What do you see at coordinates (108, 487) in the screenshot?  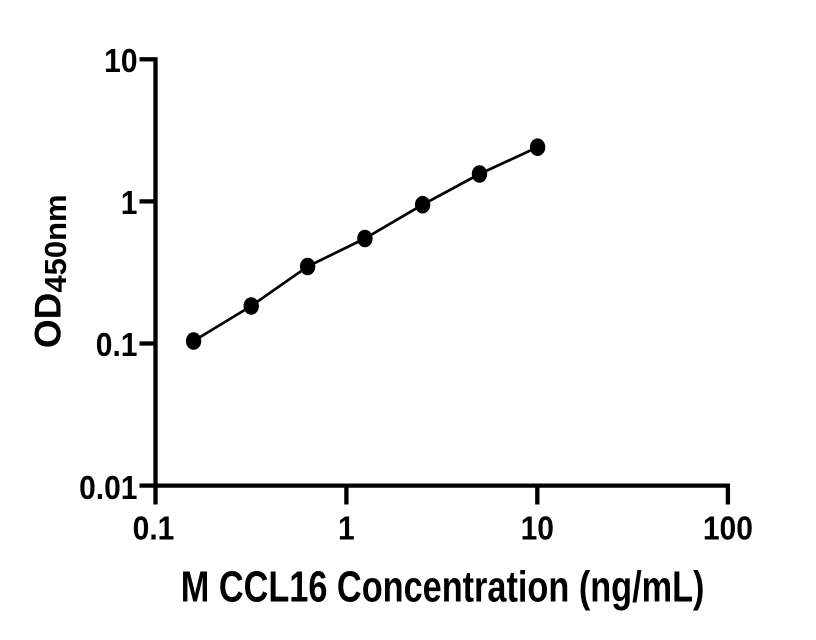 I see `svg-text: 0.01` at bounding box center [108, 487].